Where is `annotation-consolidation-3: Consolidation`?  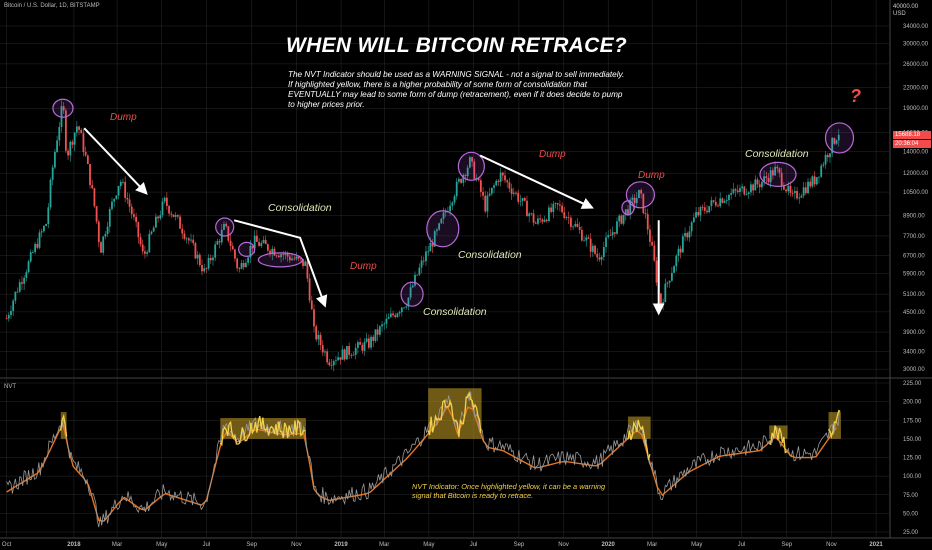
annotation-consolidation-3: Consolidation is located at coordinates (455, 312).